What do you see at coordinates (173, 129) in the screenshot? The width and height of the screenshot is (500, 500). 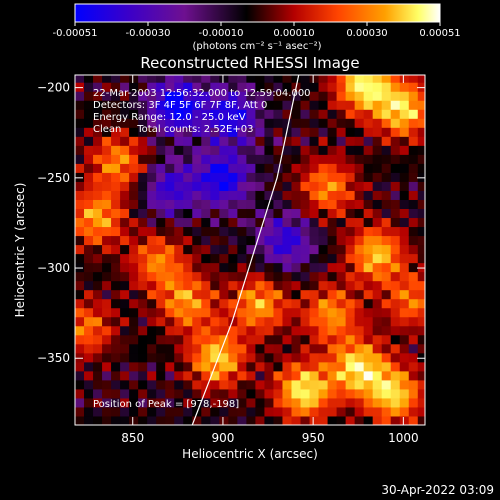 I see `annotation-clean-counts: Clean Total counts: 2.52E+03` at bounding box center [173, 129].